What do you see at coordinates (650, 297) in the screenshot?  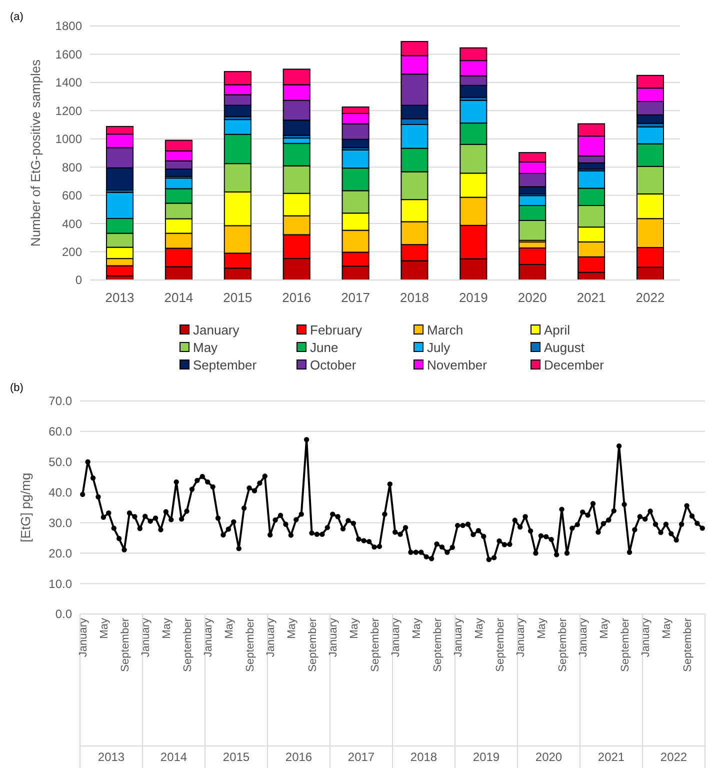 I see `x-tick-label: 2022` at bounding box center [650, 297].